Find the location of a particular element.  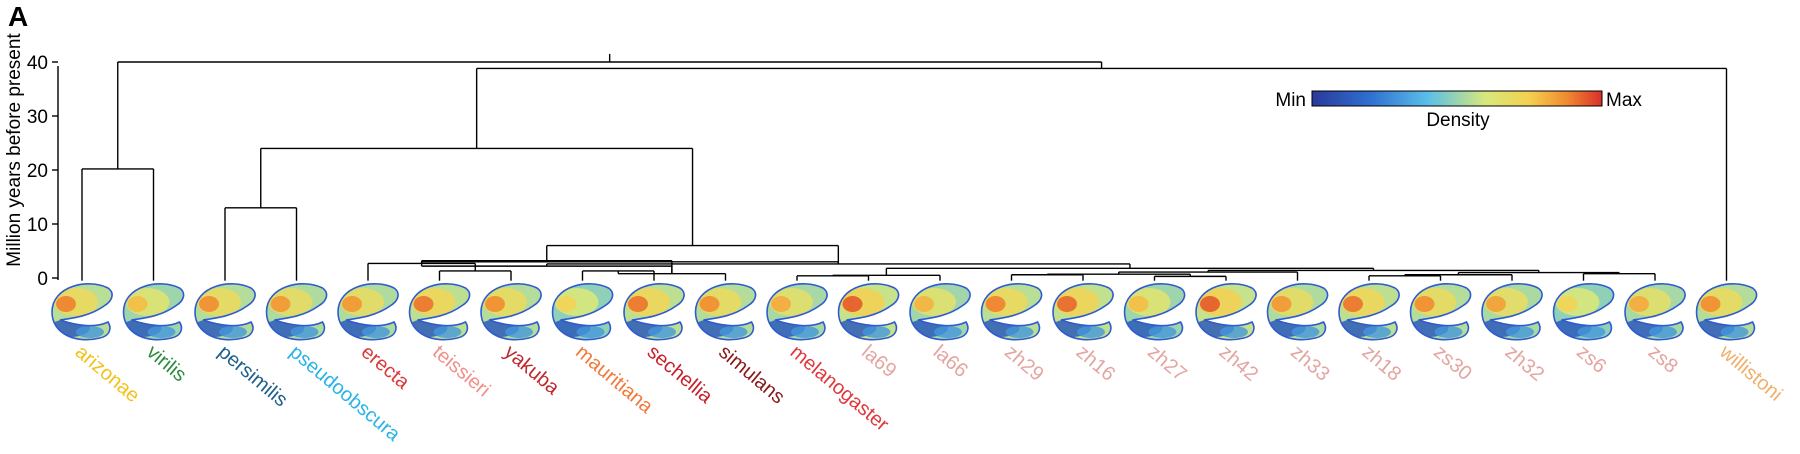

species-label: mauritiana is located at coordinates (614, 379).